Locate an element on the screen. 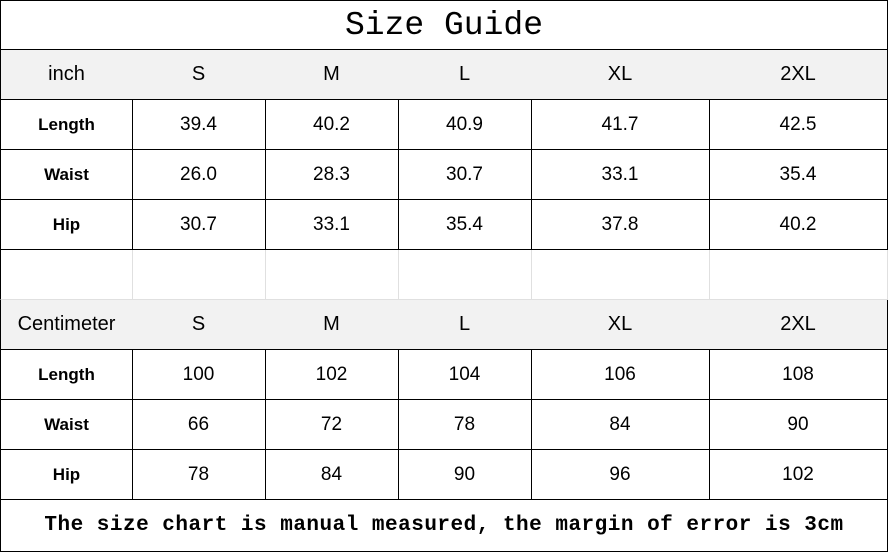  table-cell: 42.5 is located at coordinates (798, 125).